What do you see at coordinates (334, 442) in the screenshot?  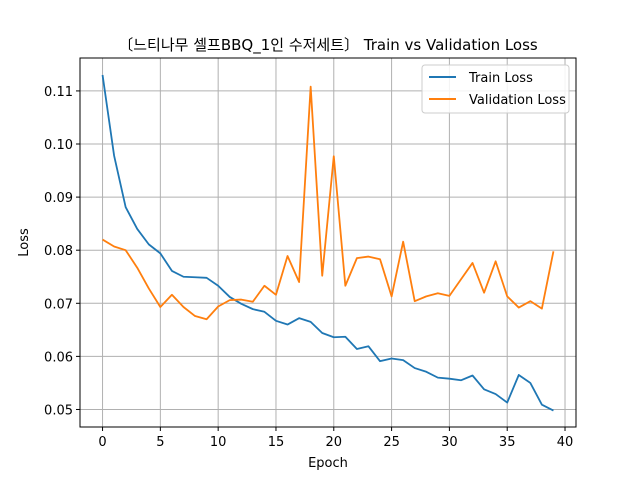 I see `x-tick-label: 20` at bounding box center [334, 442].